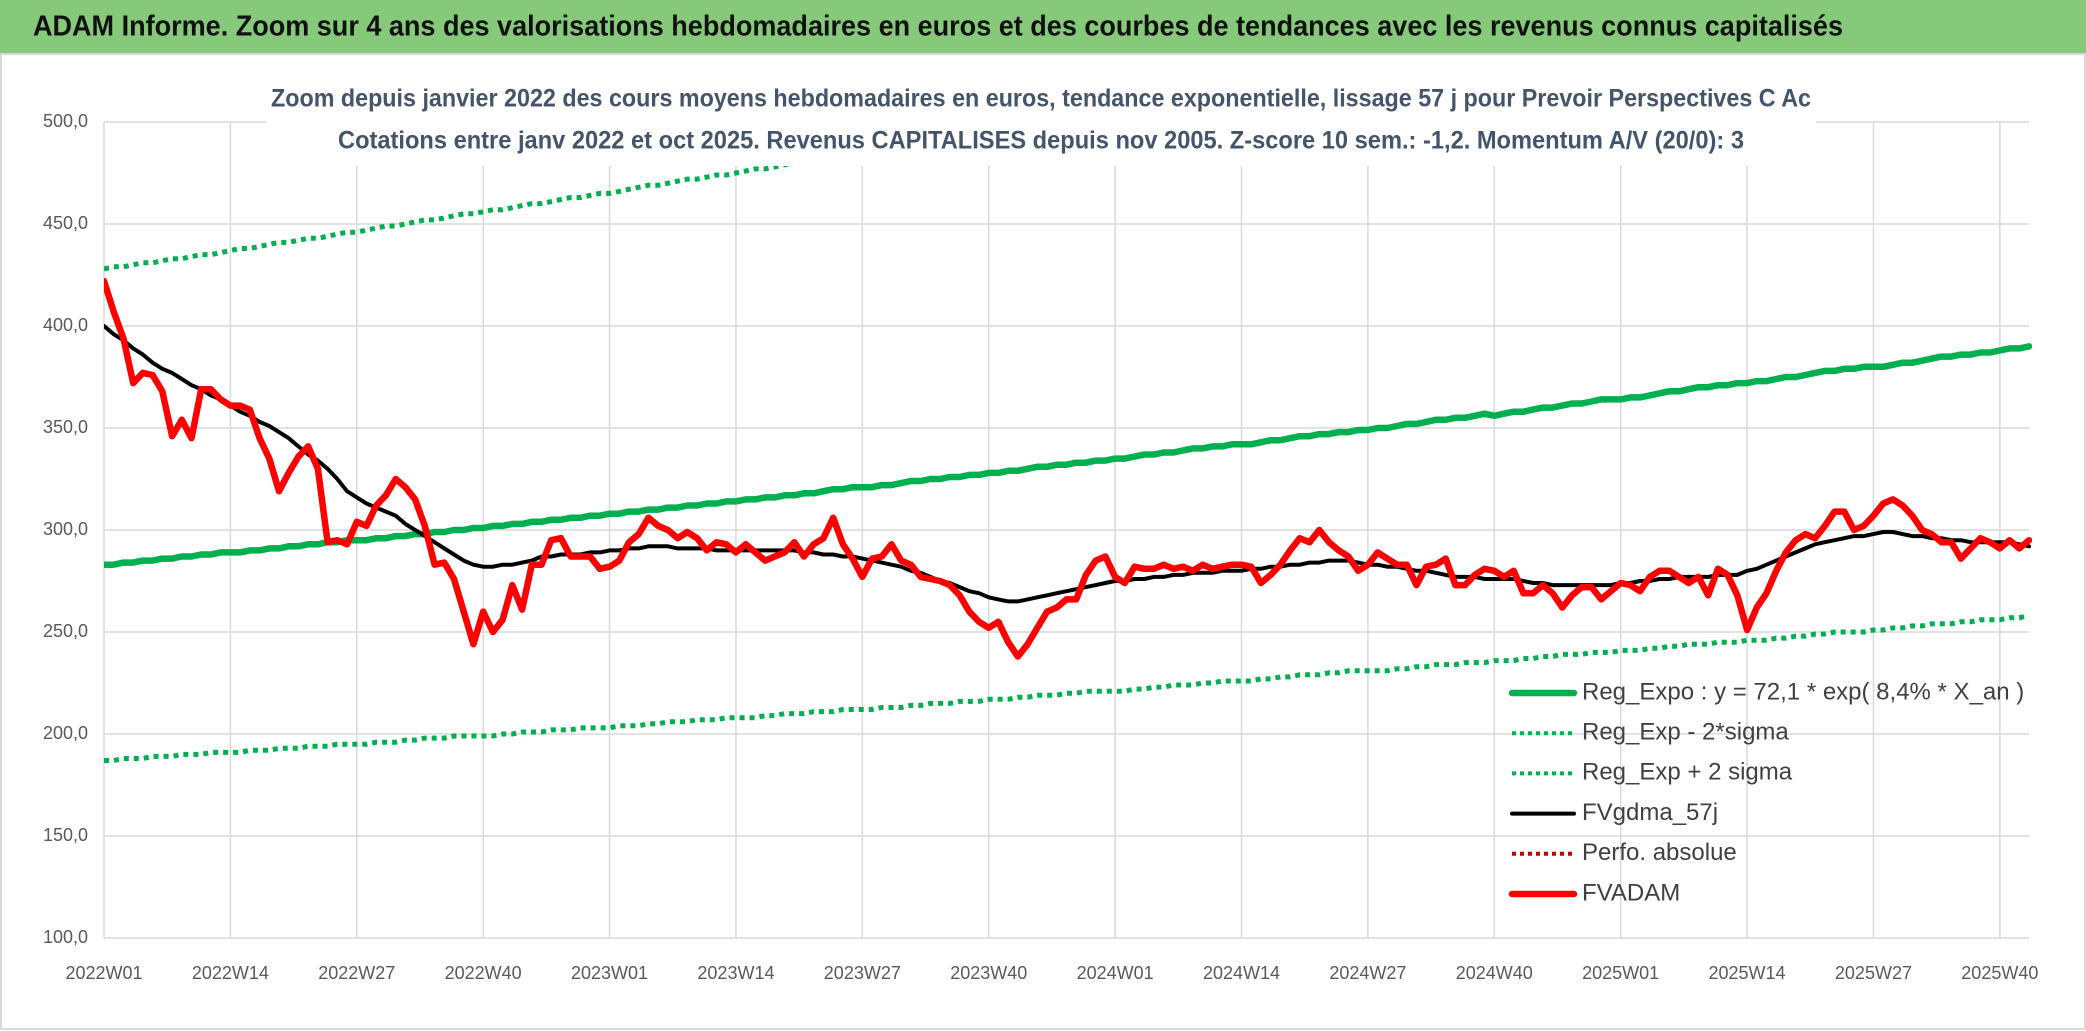  What do you see at coordinates (1241, 973) in the screenshot?
I see `x-tick-label: 2024W14` at bounding box center [1241, 973].